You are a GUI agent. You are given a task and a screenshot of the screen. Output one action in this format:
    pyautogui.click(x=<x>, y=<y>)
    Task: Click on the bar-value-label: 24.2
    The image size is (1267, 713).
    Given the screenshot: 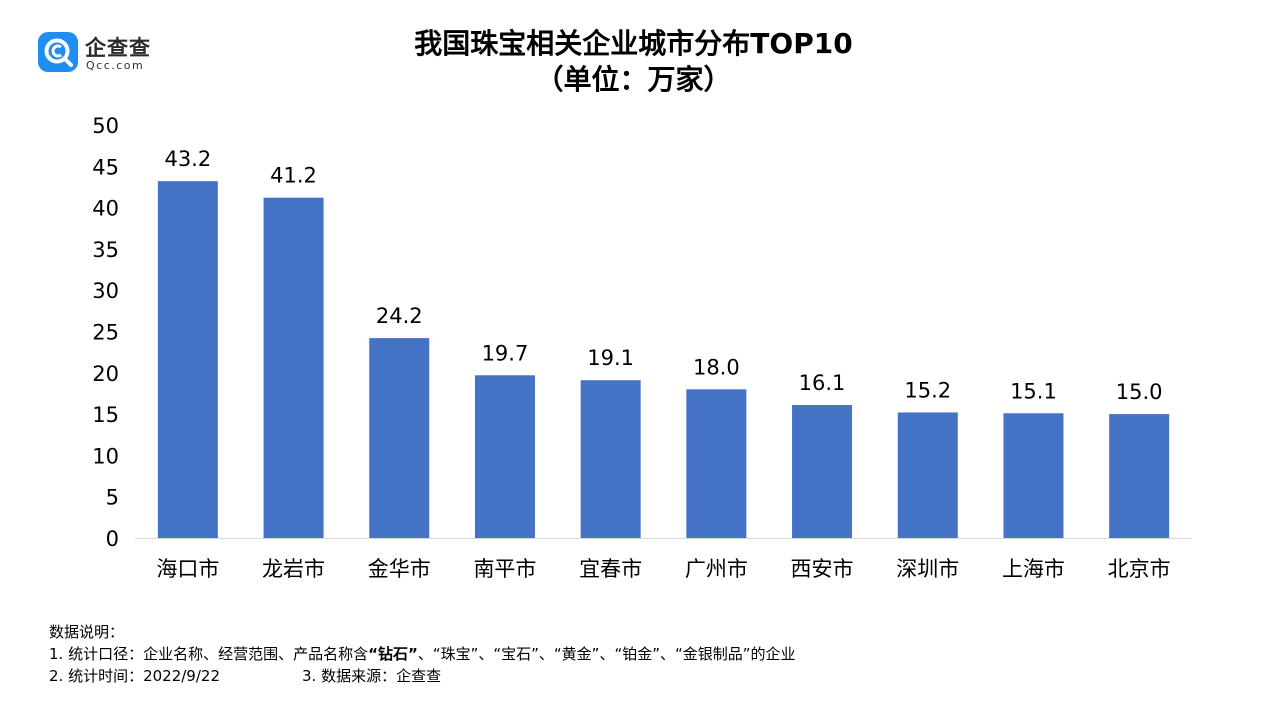 What is the action you would take?
    pyautogui.click(x=399, y=316)
    